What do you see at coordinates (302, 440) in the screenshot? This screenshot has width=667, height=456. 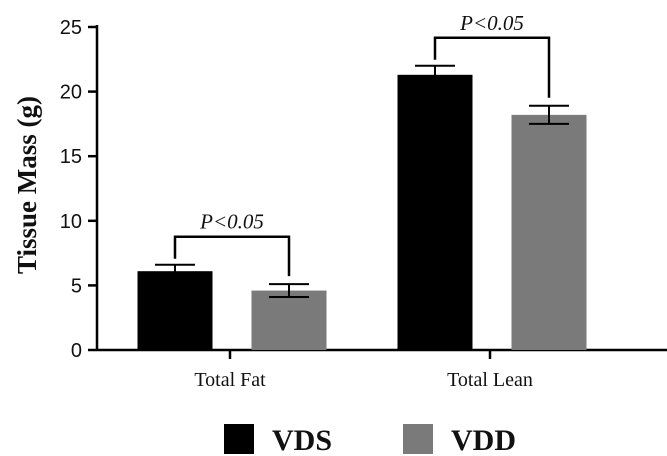 I see `legend-label: VDS` at bounding box center [302, 440].